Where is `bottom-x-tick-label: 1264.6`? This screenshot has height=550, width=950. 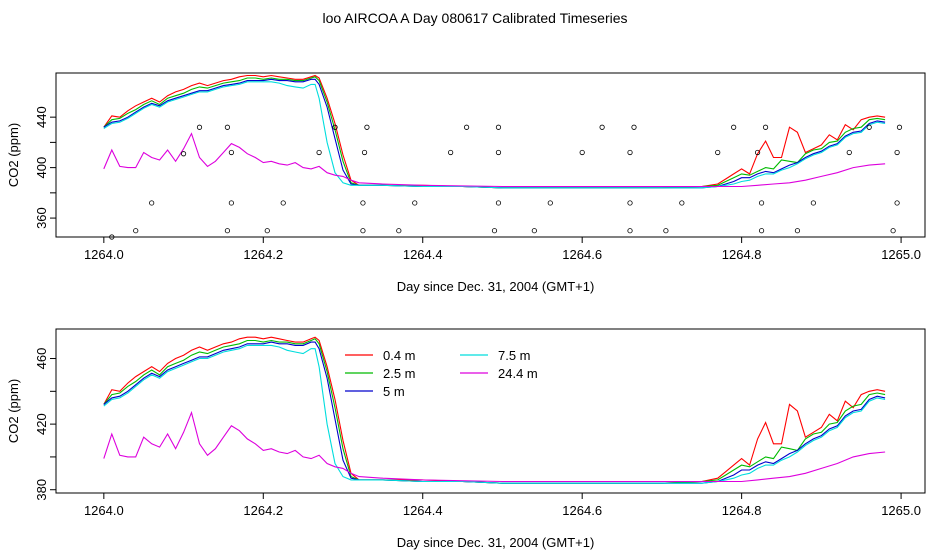
bottom-x-tick-label: 1264.6 is located at coordinates (582, 510).